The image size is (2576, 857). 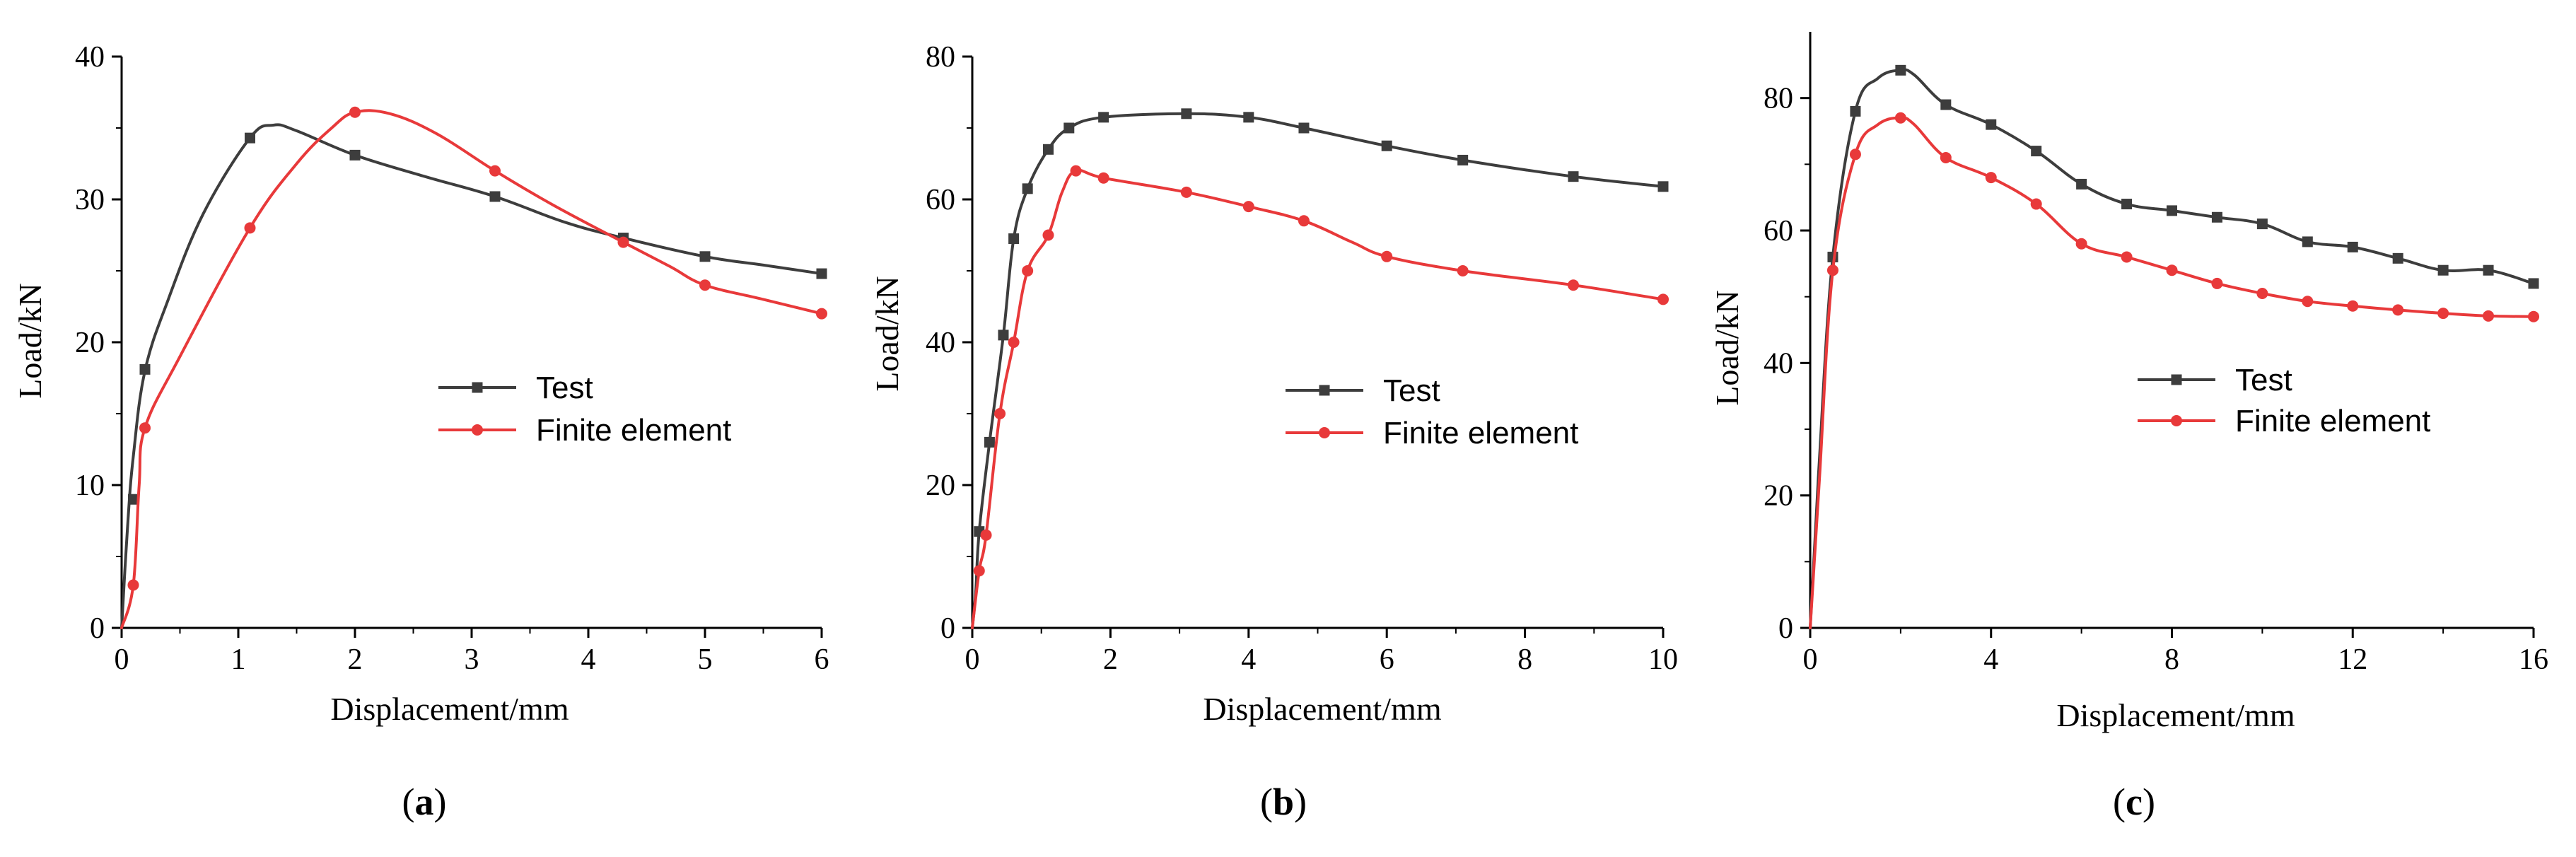 What do you see at coordinates (1727, 348) in the screenshot?
I see `chart-c-ylabel: Load/kN` at bounding box center [1727, 348].